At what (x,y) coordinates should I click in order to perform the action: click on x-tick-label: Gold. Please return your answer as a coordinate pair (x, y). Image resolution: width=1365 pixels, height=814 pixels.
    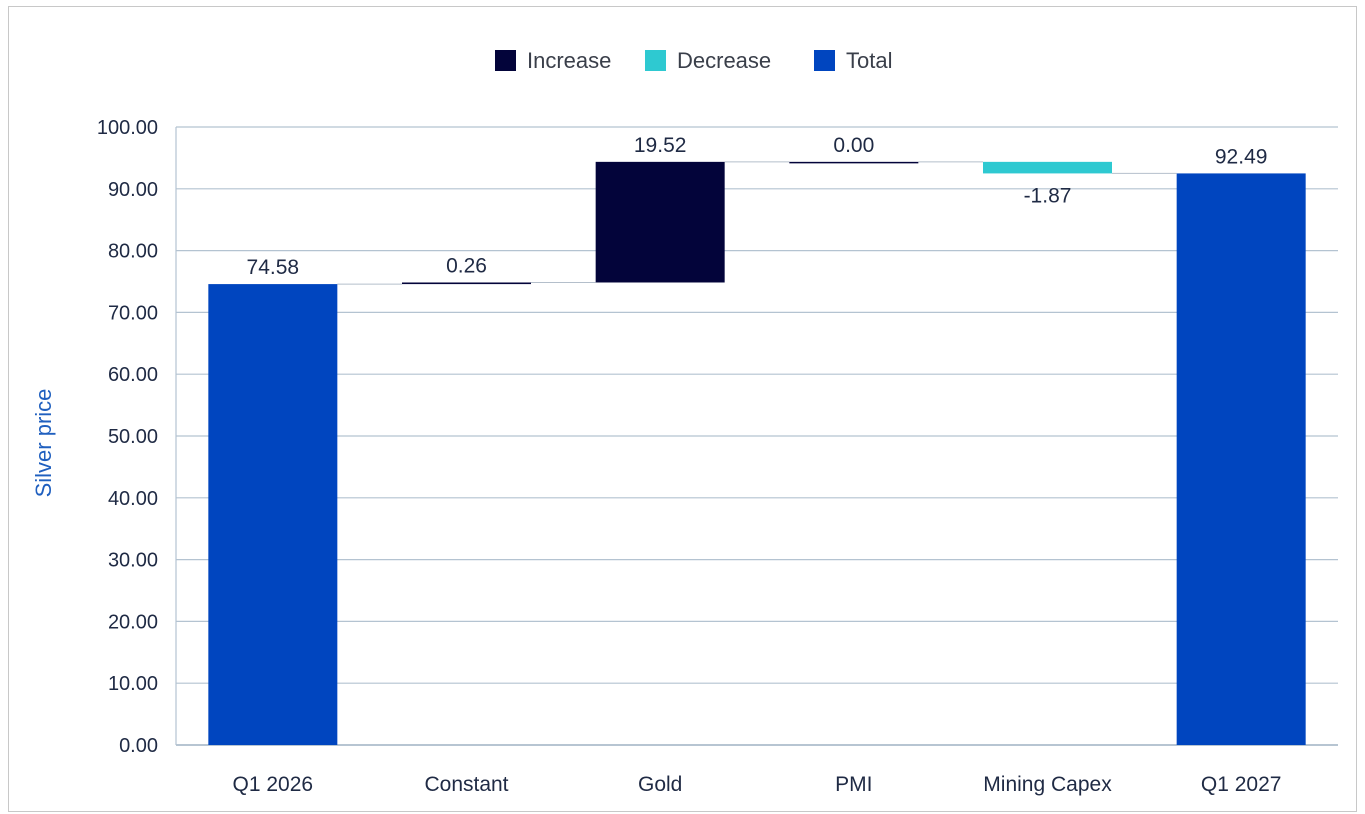
    Looking at the image, I should click on (660, 784).